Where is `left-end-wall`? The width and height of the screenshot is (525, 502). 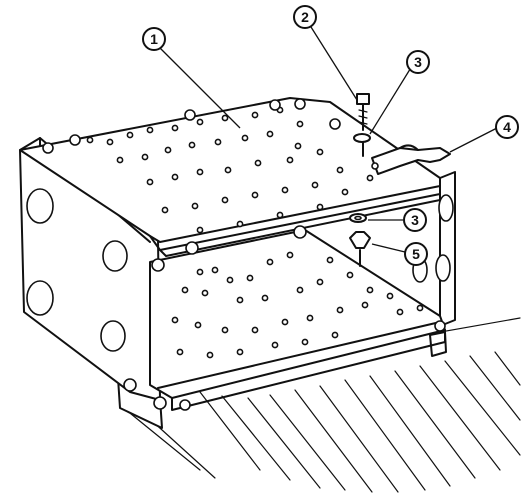
left-end-wall is located at coordinates (90, 269).